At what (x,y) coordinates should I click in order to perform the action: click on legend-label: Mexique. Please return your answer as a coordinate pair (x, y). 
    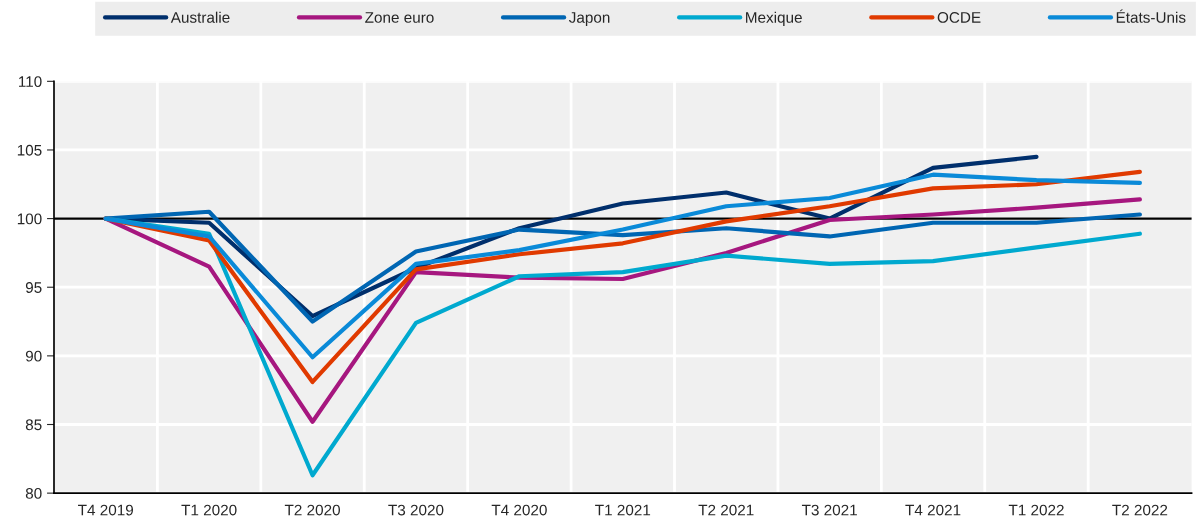
    Looking at the image, I should click on (774, 18).